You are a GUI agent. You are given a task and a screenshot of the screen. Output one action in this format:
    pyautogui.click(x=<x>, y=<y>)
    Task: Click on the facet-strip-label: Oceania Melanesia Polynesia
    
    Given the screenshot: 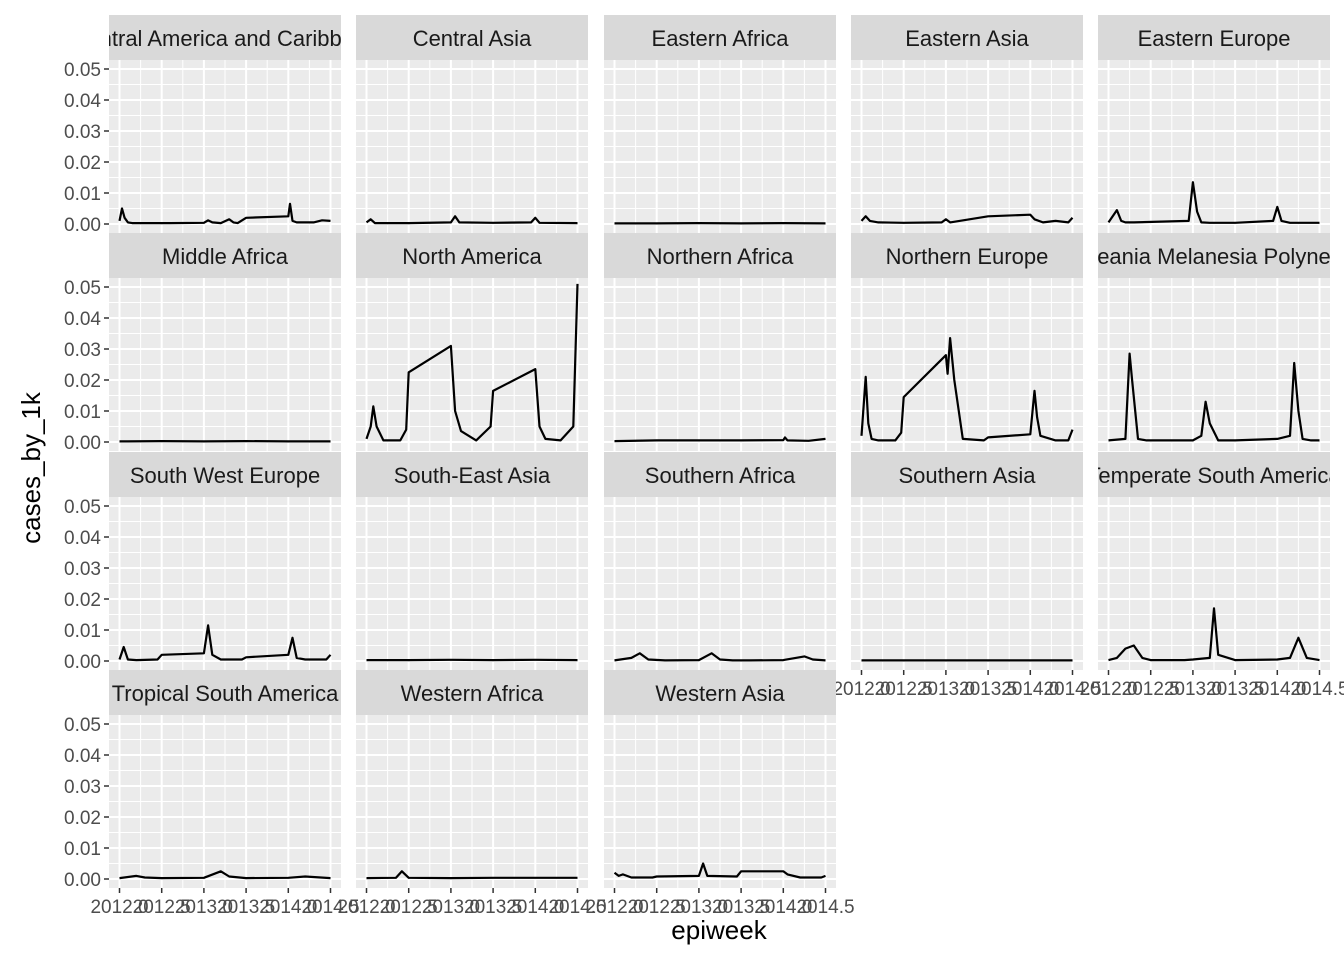 What is the action you would take?
    pyautogui.click(x=1206, y=256)
    